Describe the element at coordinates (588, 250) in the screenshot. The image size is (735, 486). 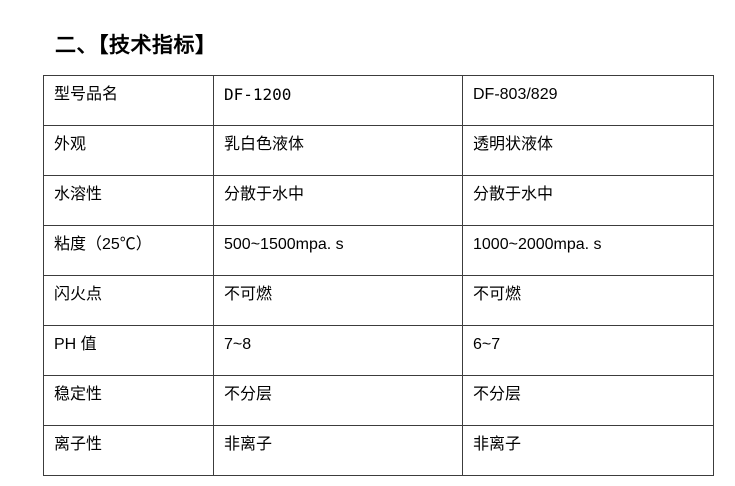
I see `value-cell: 1000~2000mpa. s` at that location.